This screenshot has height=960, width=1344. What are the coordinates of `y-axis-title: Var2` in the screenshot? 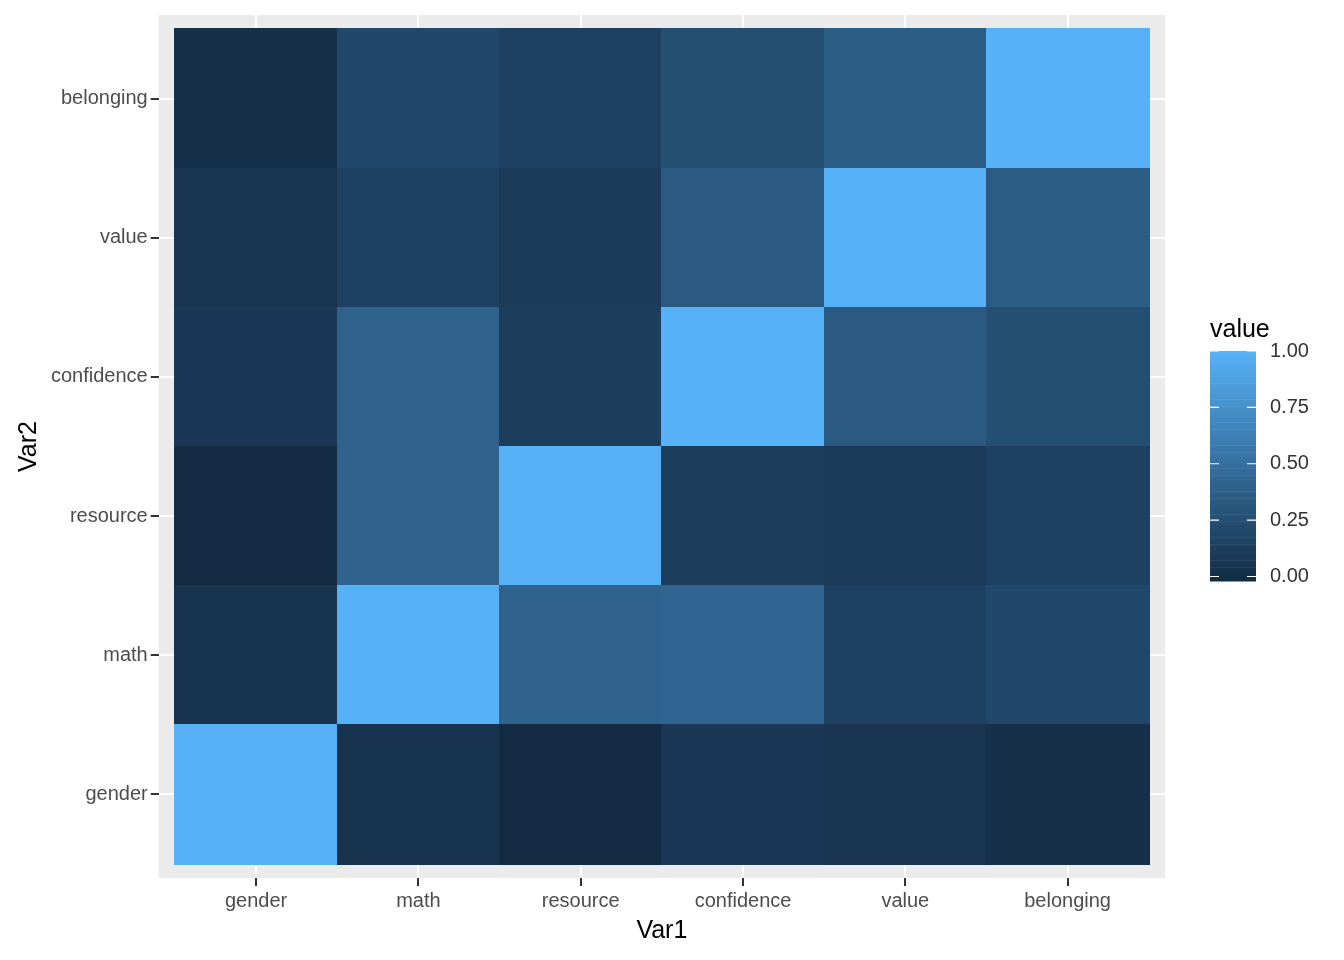 It's located at (26, 446).